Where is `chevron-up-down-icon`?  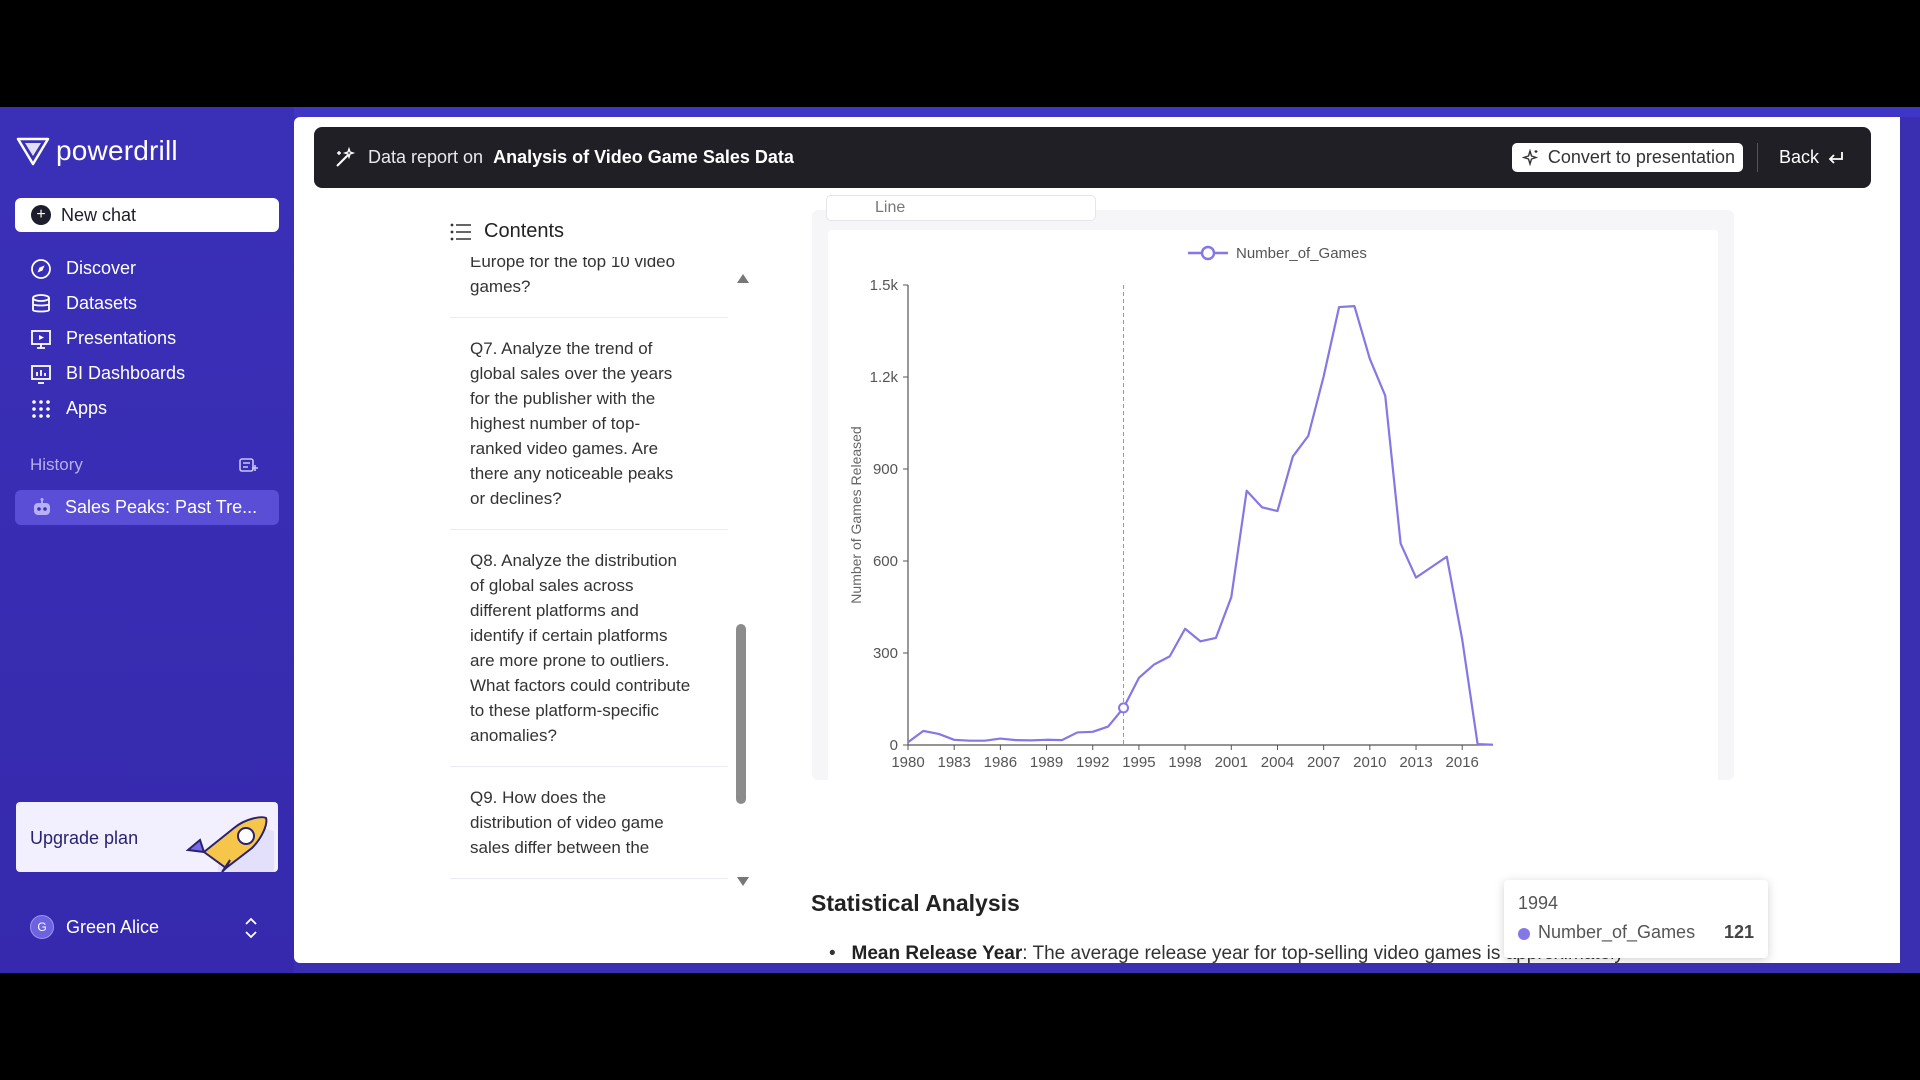
chevron-up-down-icon is located at coordinates (251, 928).